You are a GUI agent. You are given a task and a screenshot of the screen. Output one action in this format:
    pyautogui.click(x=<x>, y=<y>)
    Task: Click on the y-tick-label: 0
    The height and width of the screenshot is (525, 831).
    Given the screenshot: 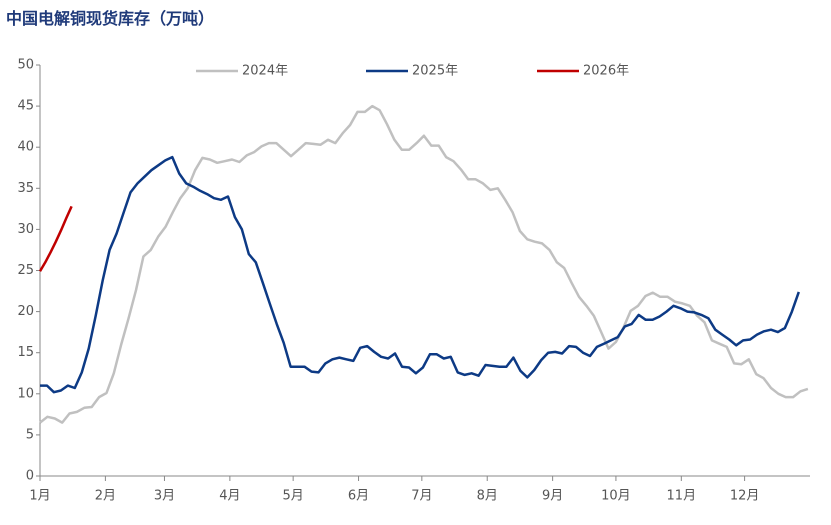 What is the action you would take?
    pyautogui.click(x=30, y=476)
    